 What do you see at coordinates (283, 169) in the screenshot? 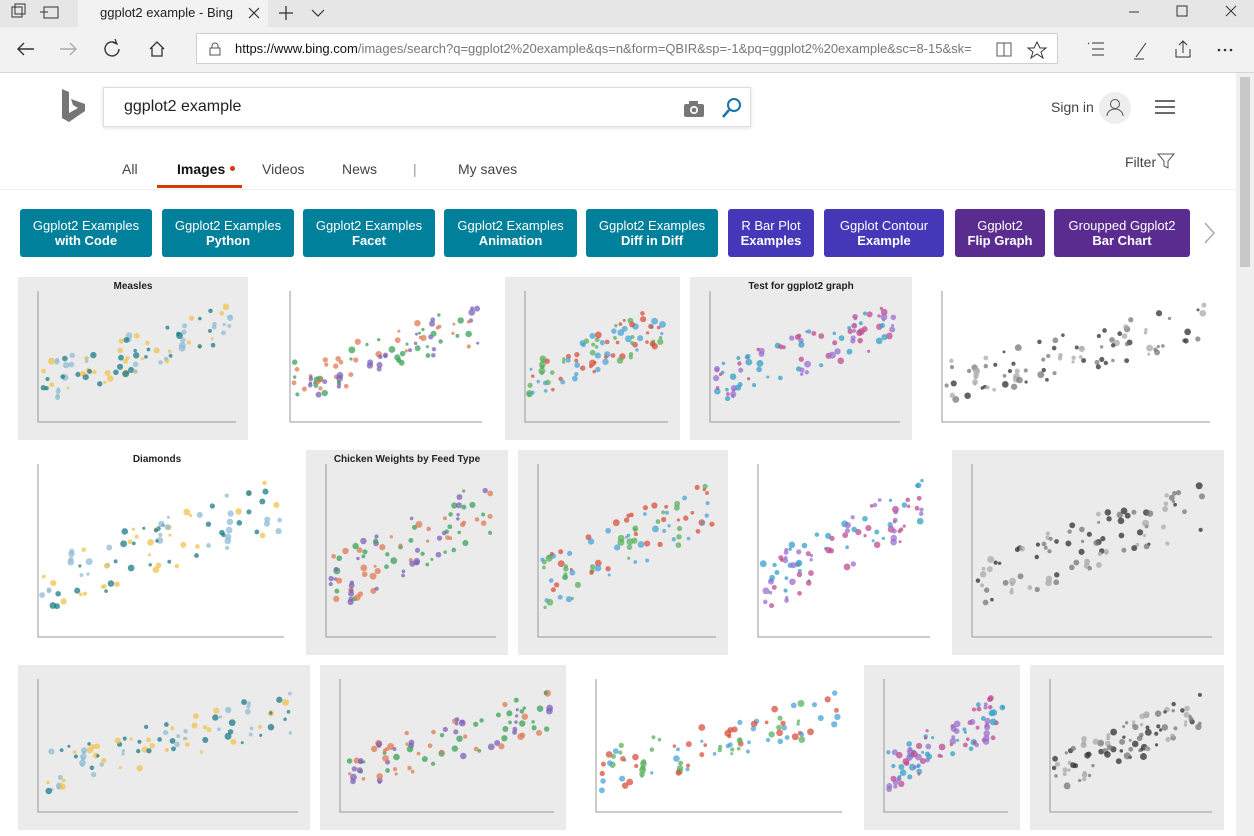
I see `nav-item: Videos` at bounding box center [283, 169].